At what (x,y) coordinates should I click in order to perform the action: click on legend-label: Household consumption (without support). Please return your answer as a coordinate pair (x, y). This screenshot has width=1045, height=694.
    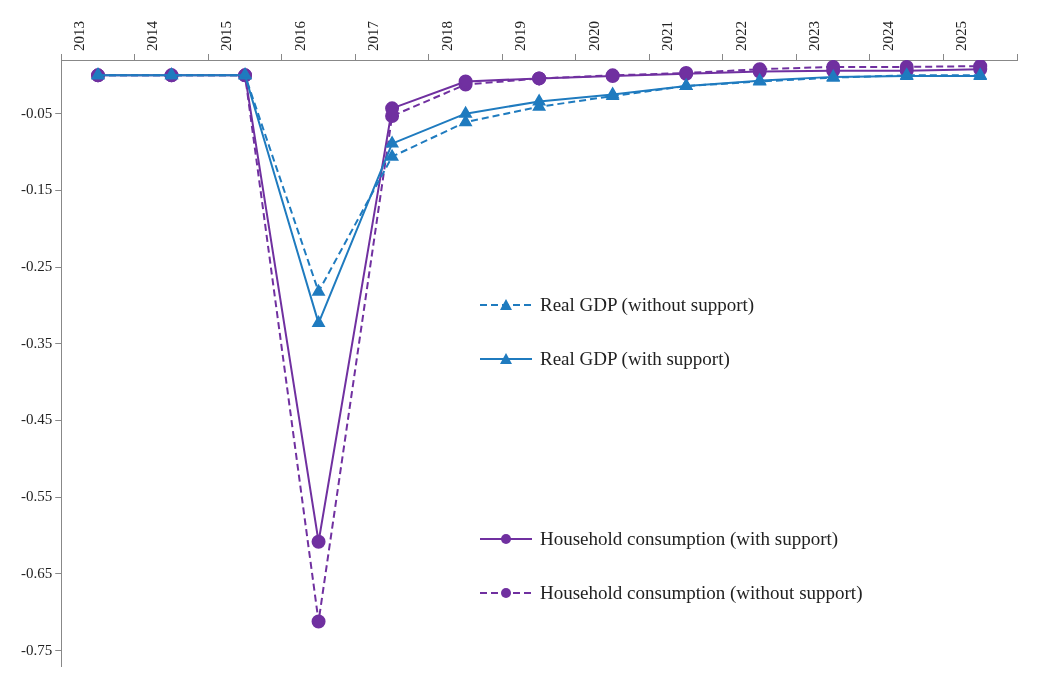
    Looking at the image, I should click on (701, 593).